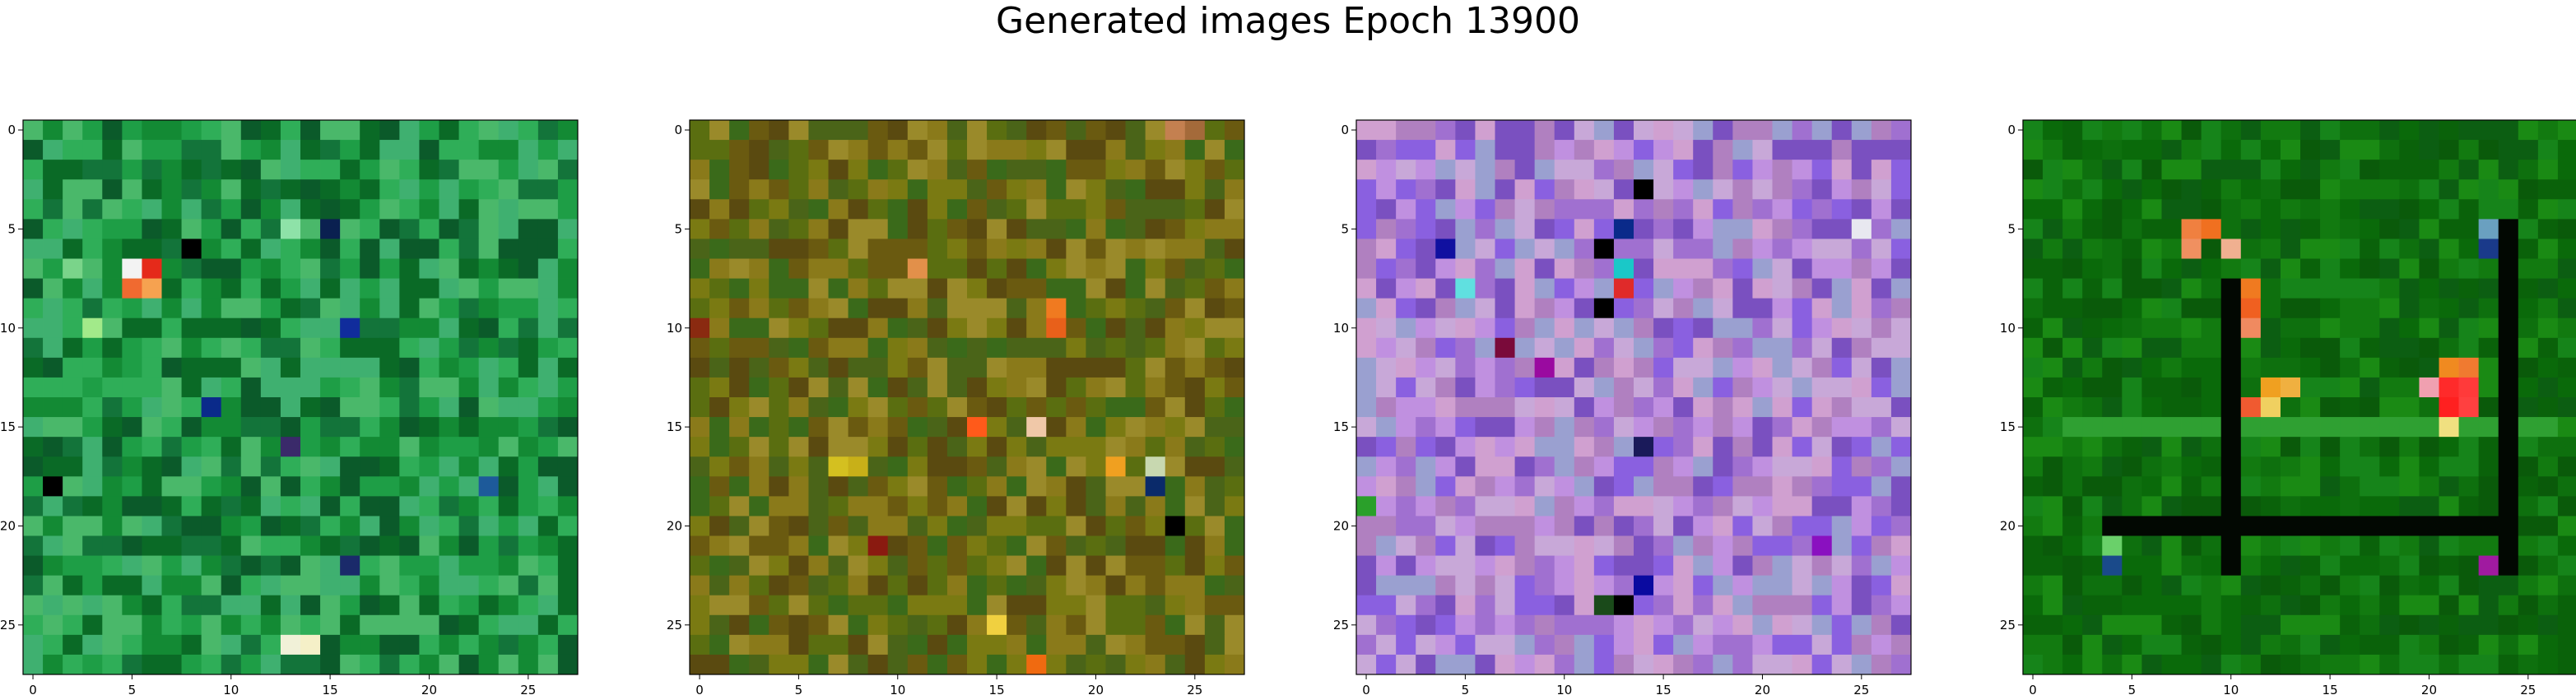 Image resolution: width=2576 pixels, height=695 pixels. I want to click on y-tick-label: 15, so click(674, 426).